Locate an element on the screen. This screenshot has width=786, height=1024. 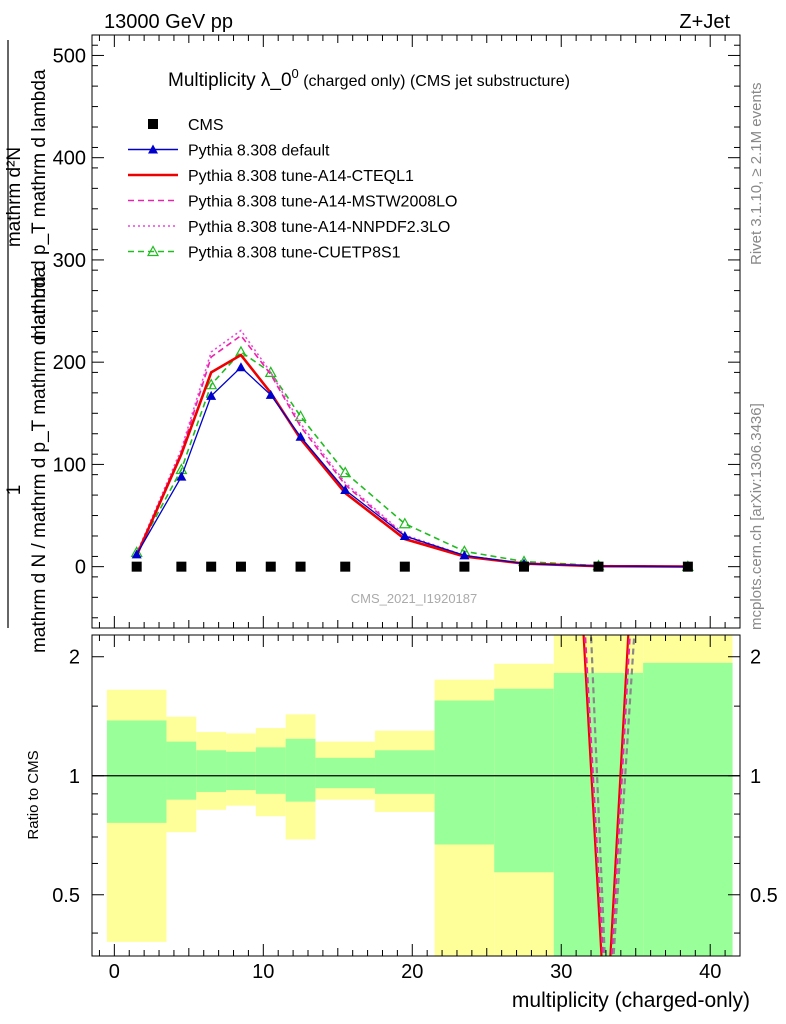
legend-label: Pythia 8.308 tune-CUETP8S1 is located at coordinates (294, 253).